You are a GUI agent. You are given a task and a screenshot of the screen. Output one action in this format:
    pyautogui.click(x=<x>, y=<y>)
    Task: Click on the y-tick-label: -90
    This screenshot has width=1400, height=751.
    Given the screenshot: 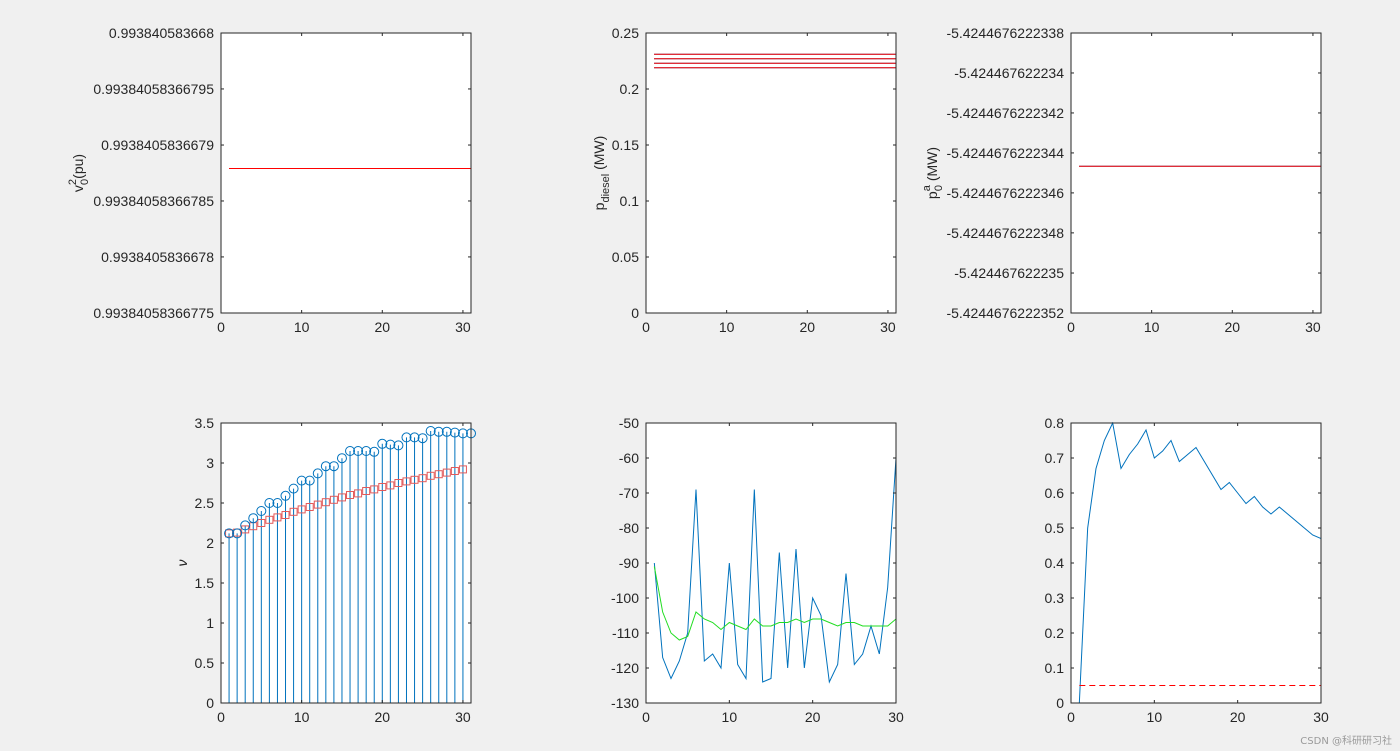 What is the action you would take?
    pyautogui.click(x=629, y=563)
    